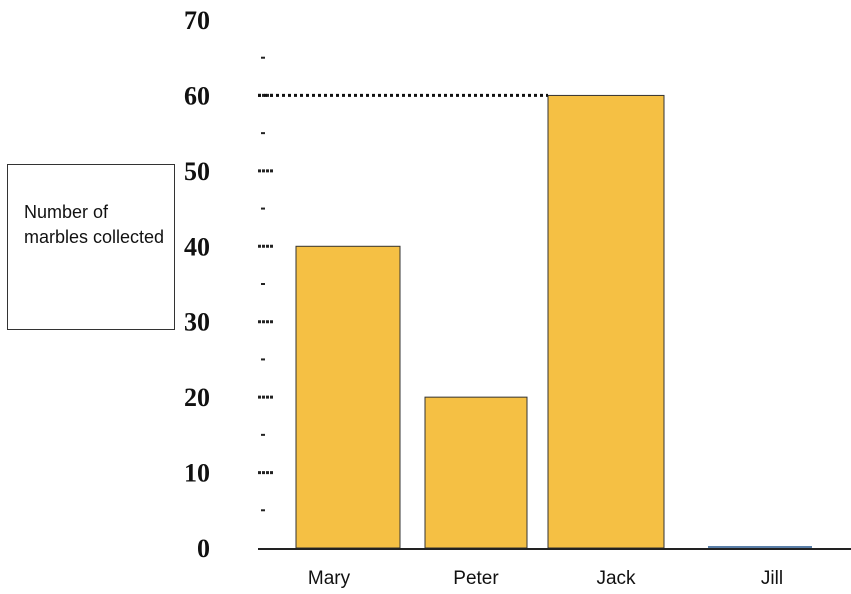 Image resolution: width=851 pixels, height=594 pixels. Describe the element at coordinates (772, 578) in the screenshot. I see `x-tick-label: Jill` at that location.